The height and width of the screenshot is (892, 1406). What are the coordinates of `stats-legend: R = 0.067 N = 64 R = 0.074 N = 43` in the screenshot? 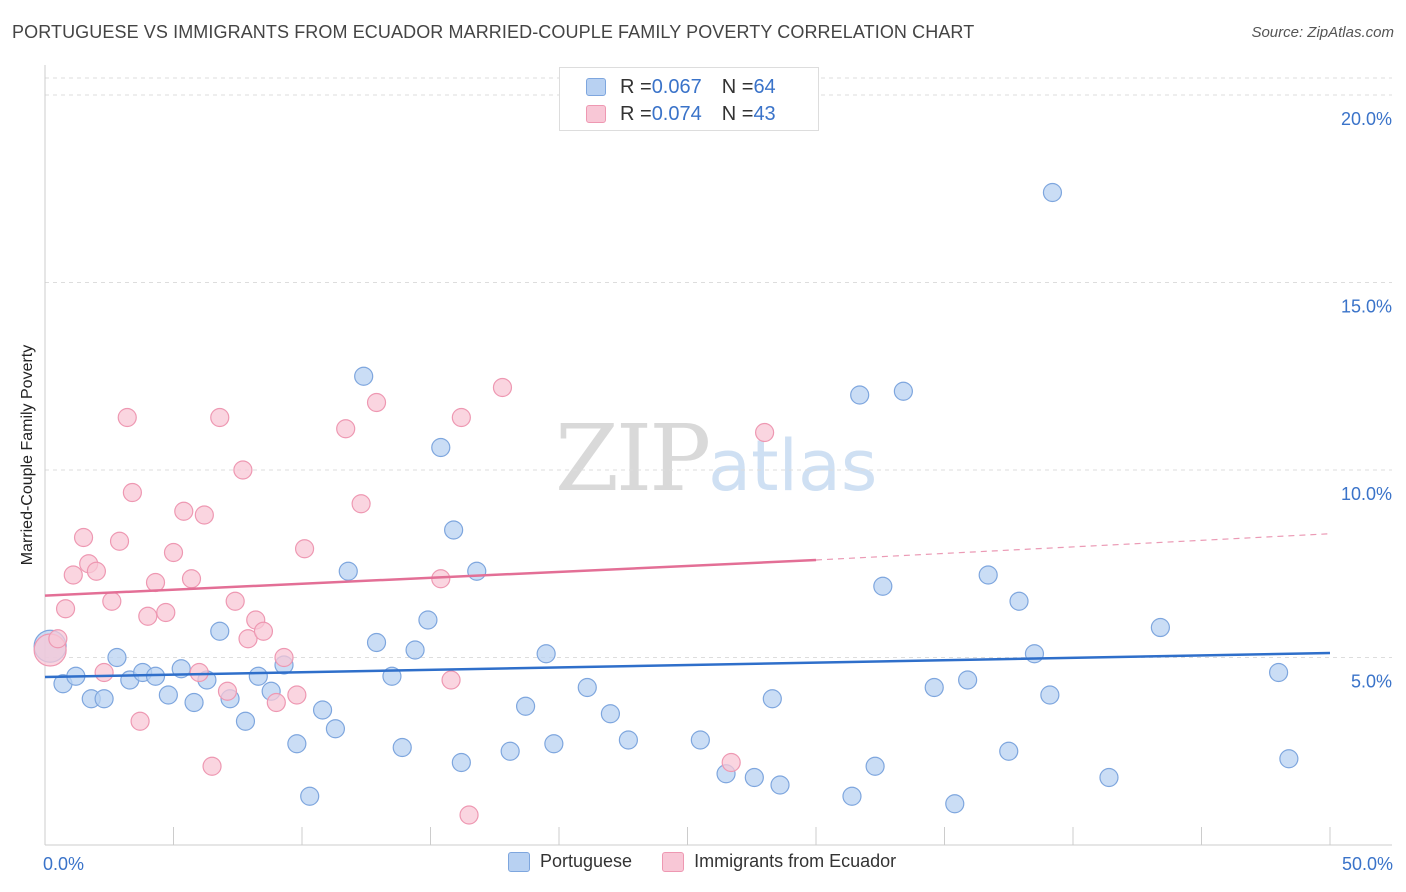 It's located at (689, 99).